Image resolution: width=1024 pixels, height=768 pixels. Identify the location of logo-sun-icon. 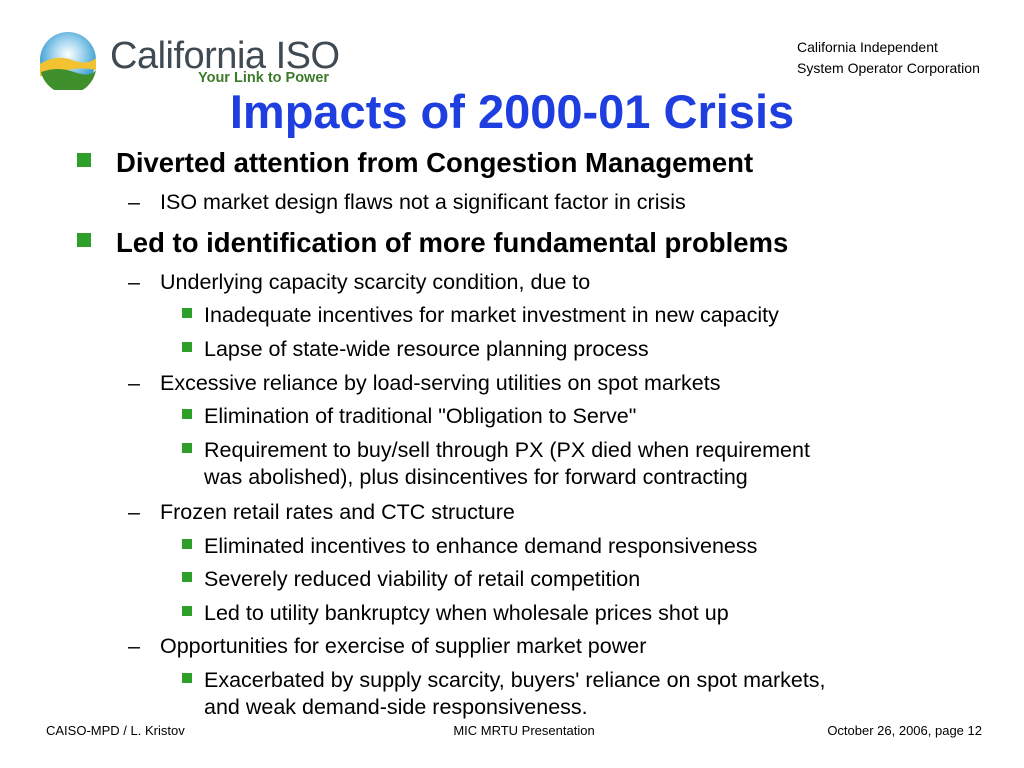
(68, 61).